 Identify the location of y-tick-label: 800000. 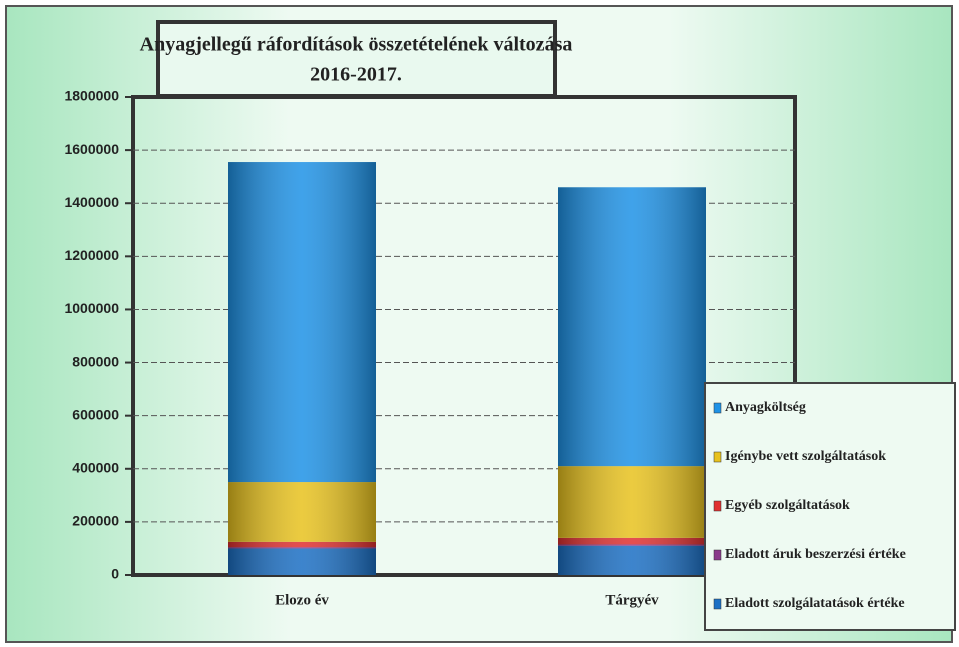
(95, 361).